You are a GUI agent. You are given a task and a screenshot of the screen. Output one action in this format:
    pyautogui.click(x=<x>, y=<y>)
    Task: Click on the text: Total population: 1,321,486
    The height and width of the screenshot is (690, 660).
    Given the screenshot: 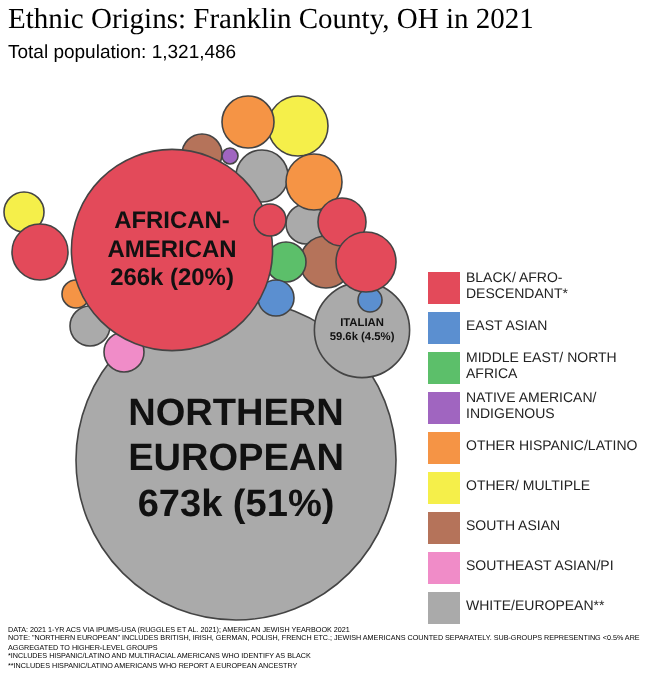 What is the action you would take?
    pyautogui.click(x=122, y=53)
    